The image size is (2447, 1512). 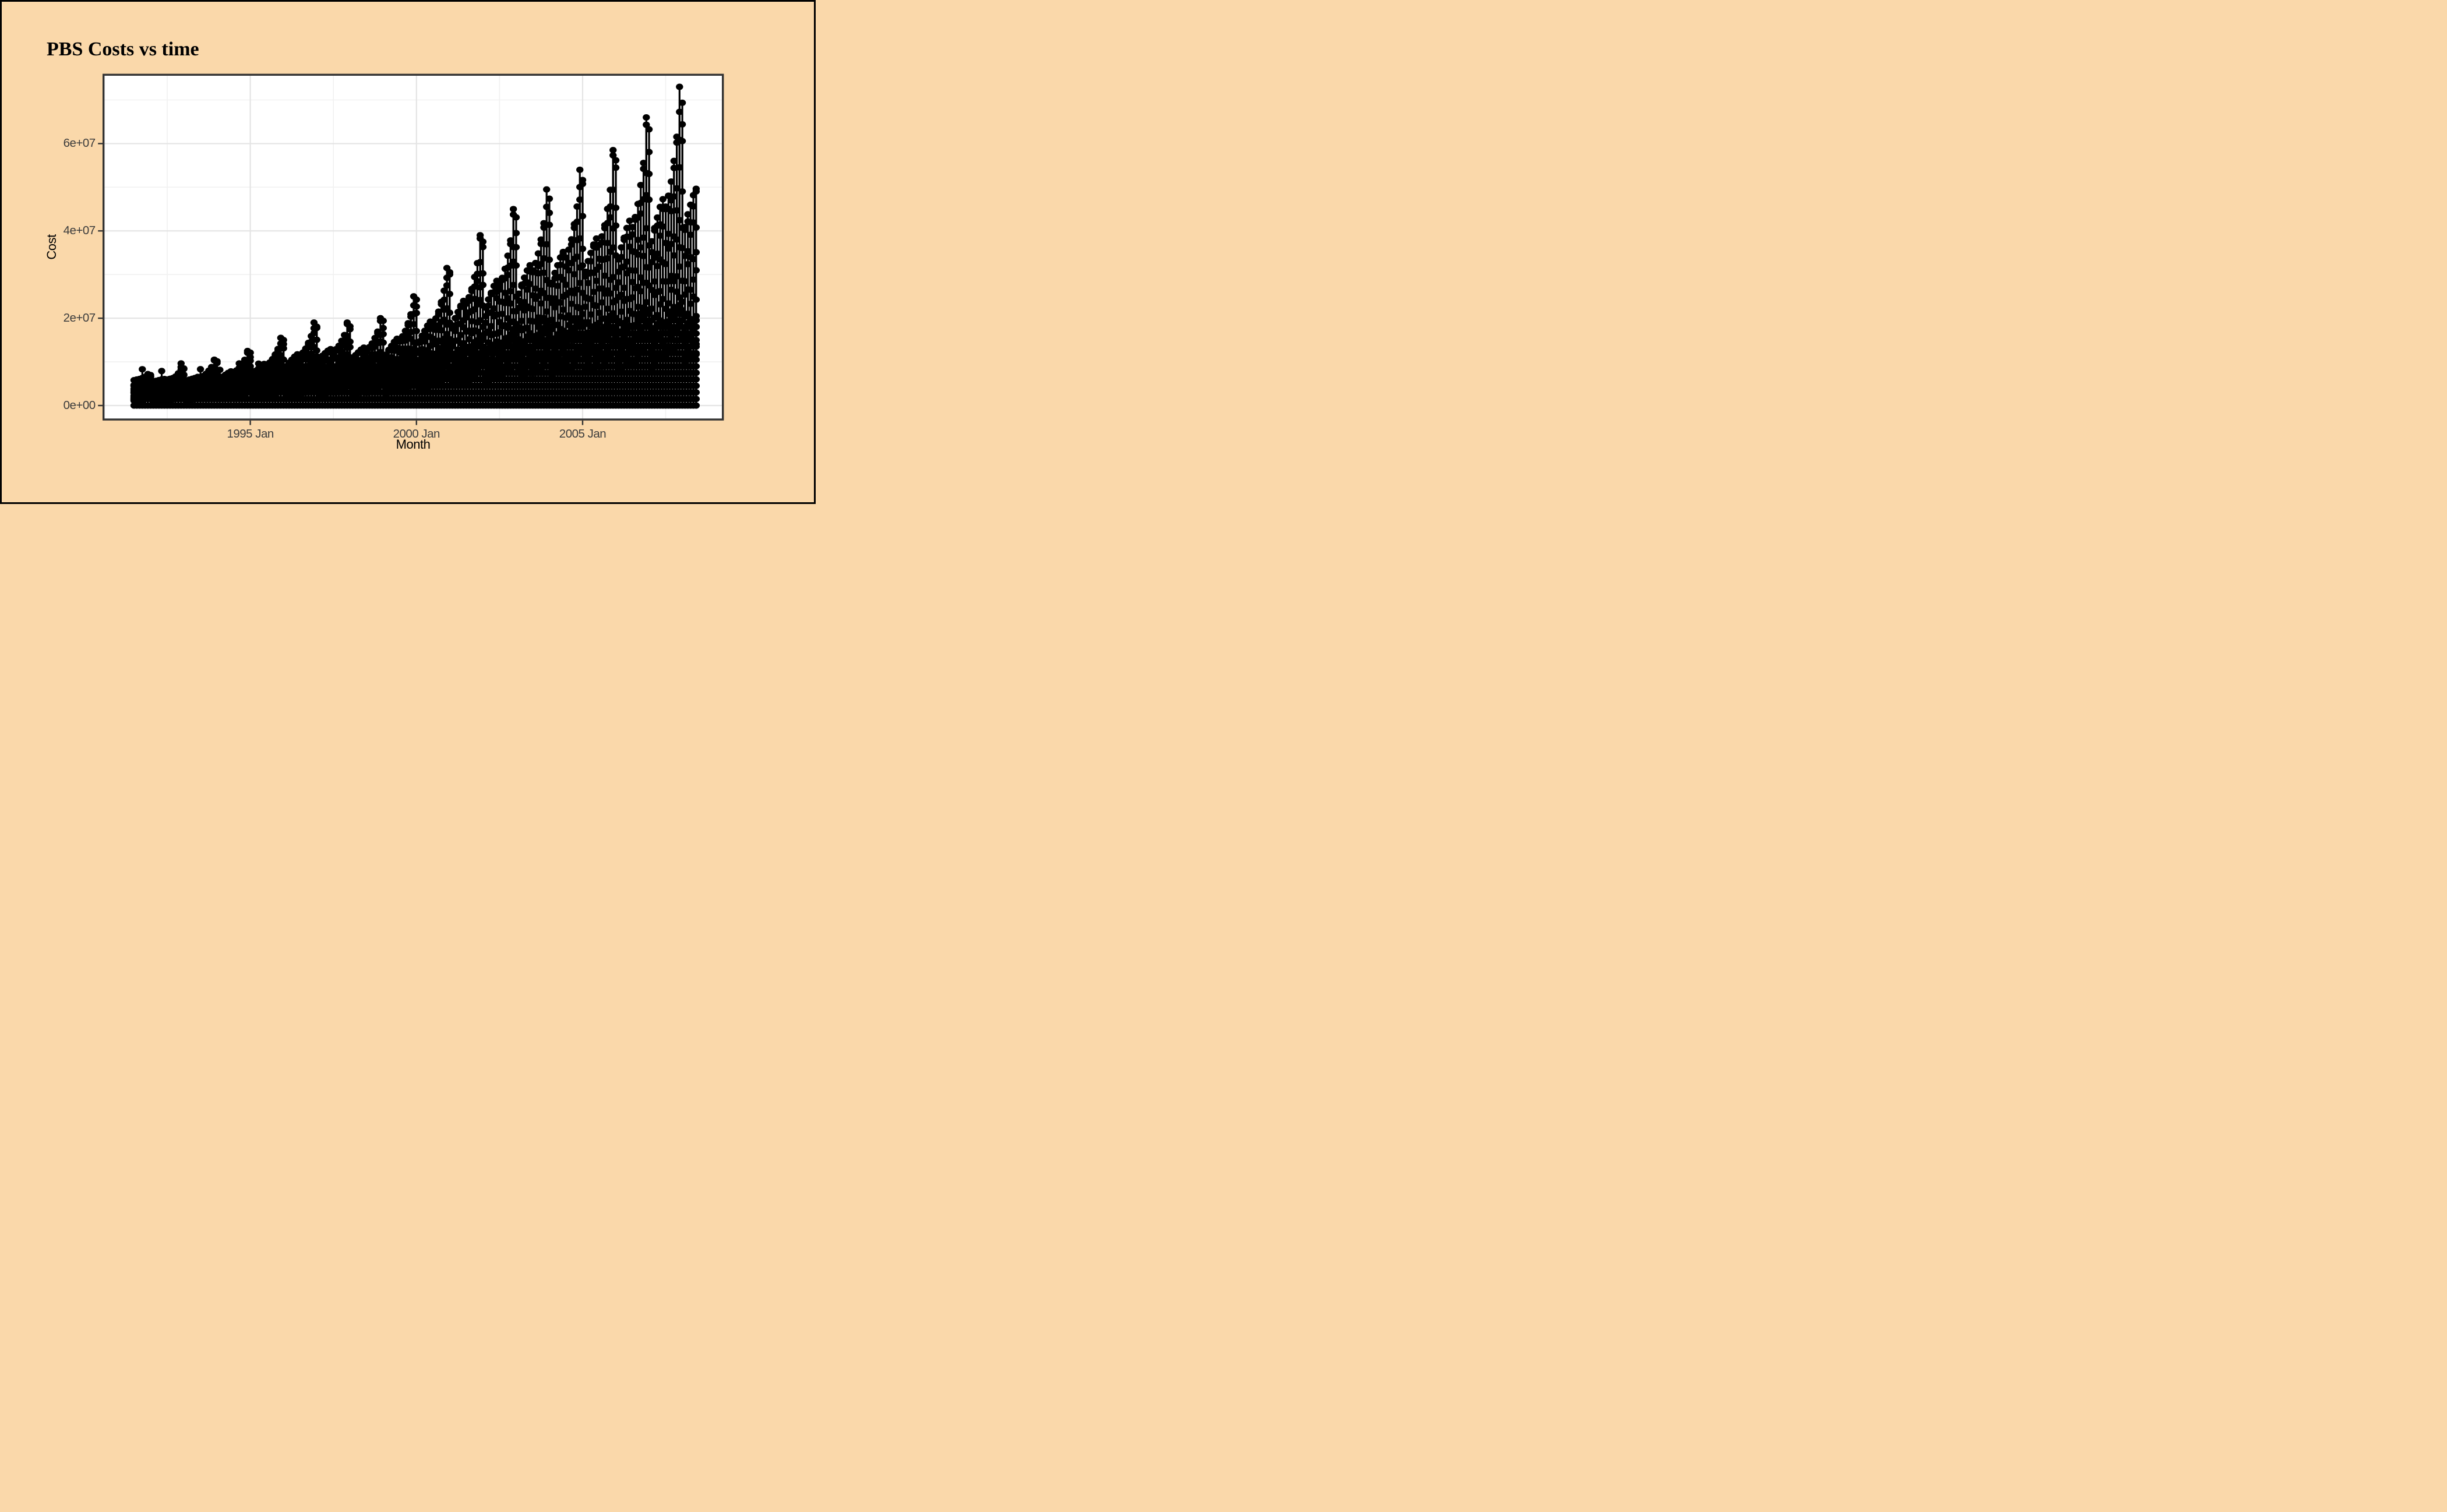 I want to click on y-tick-label-3: 6e+07, so click(x=79, y=143).